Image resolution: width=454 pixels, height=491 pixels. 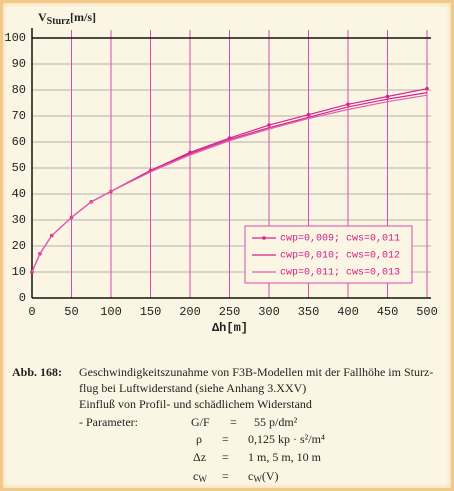 What do you see at coordinates (230, 312) in the screenshot?
I see `x-tick-label: 250` at bounding box center [230, 312].